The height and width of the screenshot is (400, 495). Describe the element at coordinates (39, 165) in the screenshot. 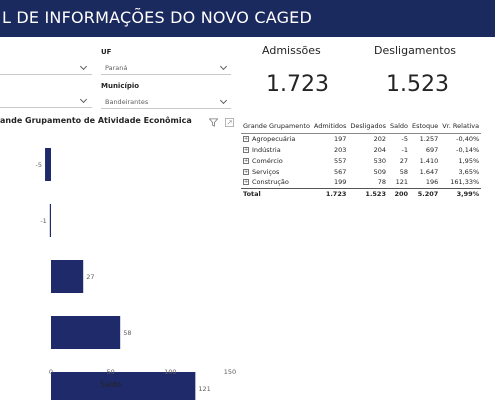

I see `bar-data-label: -5` at that location.